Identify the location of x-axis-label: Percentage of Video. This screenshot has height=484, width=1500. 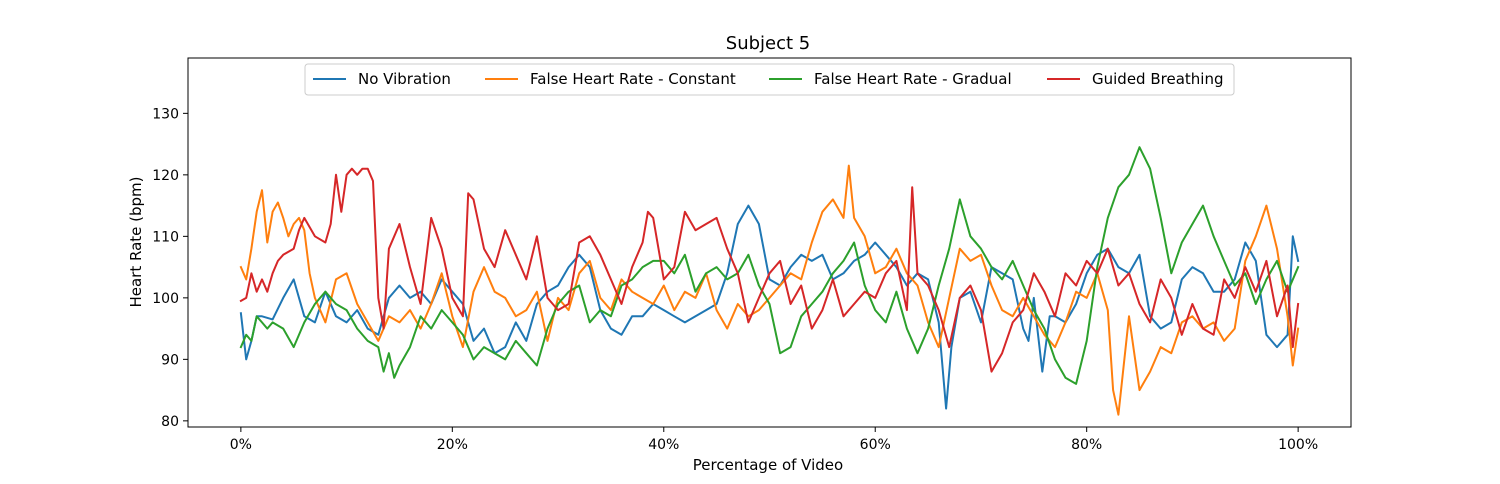
(768, 465).